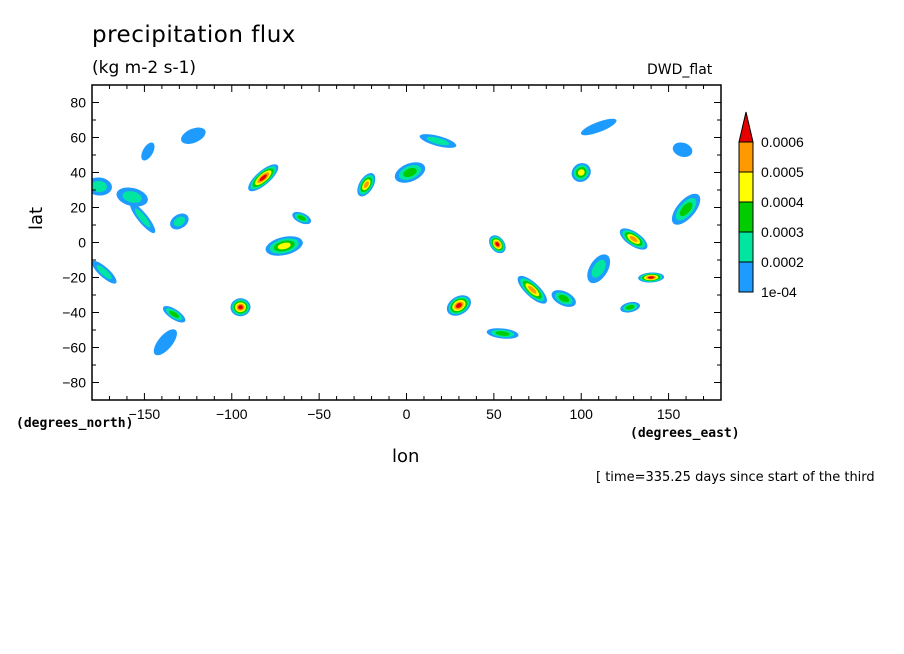 This screenshot has height=654, width=904. What do you see at coordinates (669, 414) in the screenshot?
I see `x-tick-label: 150` at bounding box center [669, 414].